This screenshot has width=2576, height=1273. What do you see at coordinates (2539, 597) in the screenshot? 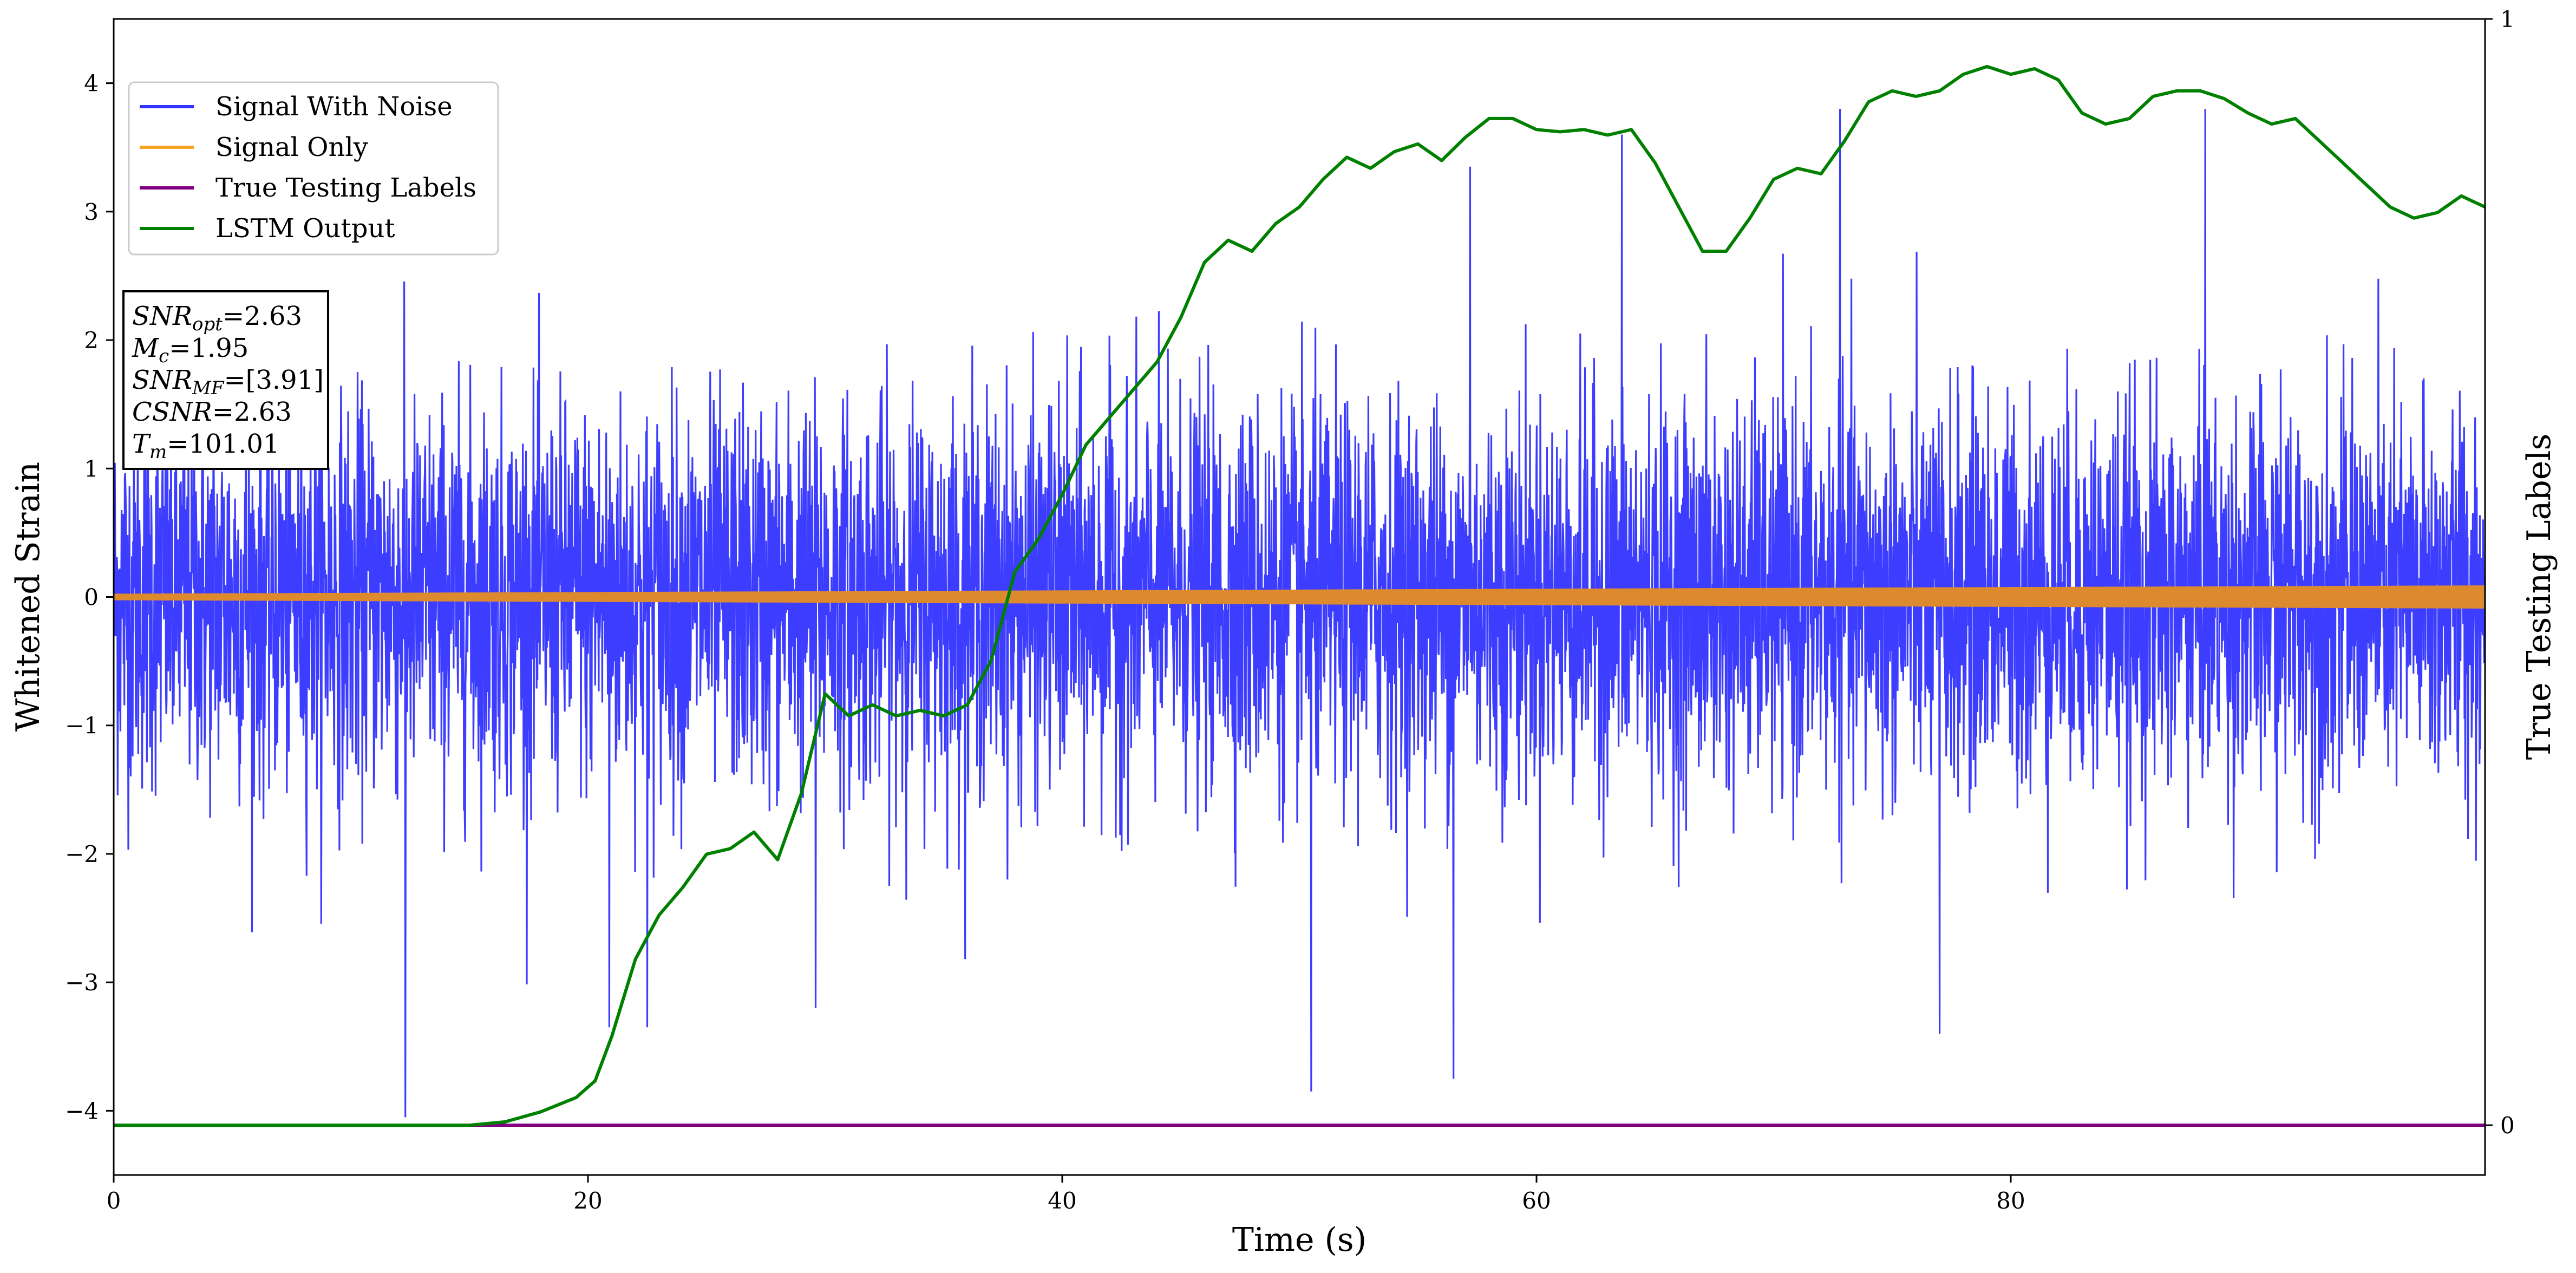
I see `y-axis-label-right: True Testing Labels` at bounding box center [2539, 597].